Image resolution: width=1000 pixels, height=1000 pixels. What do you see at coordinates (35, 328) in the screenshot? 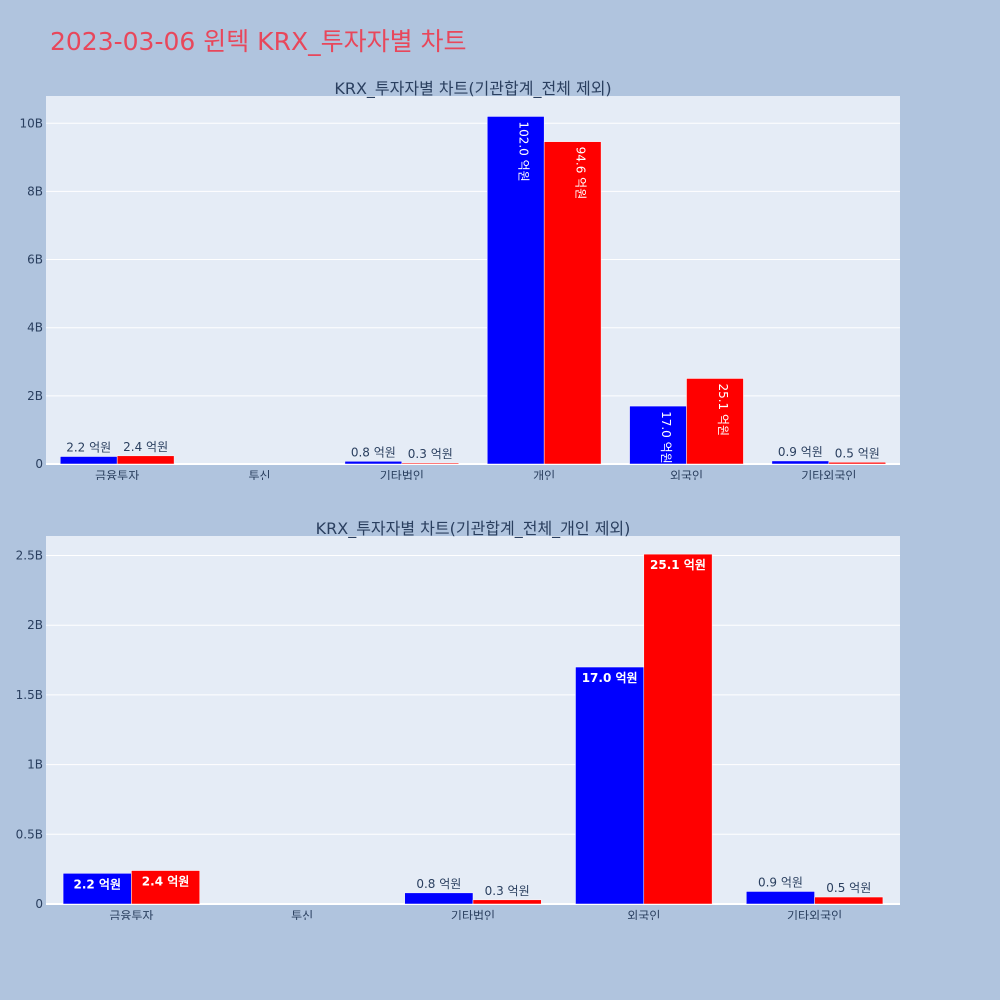
I see `y-tick-label: 4B` at bounding box center [35, 328].